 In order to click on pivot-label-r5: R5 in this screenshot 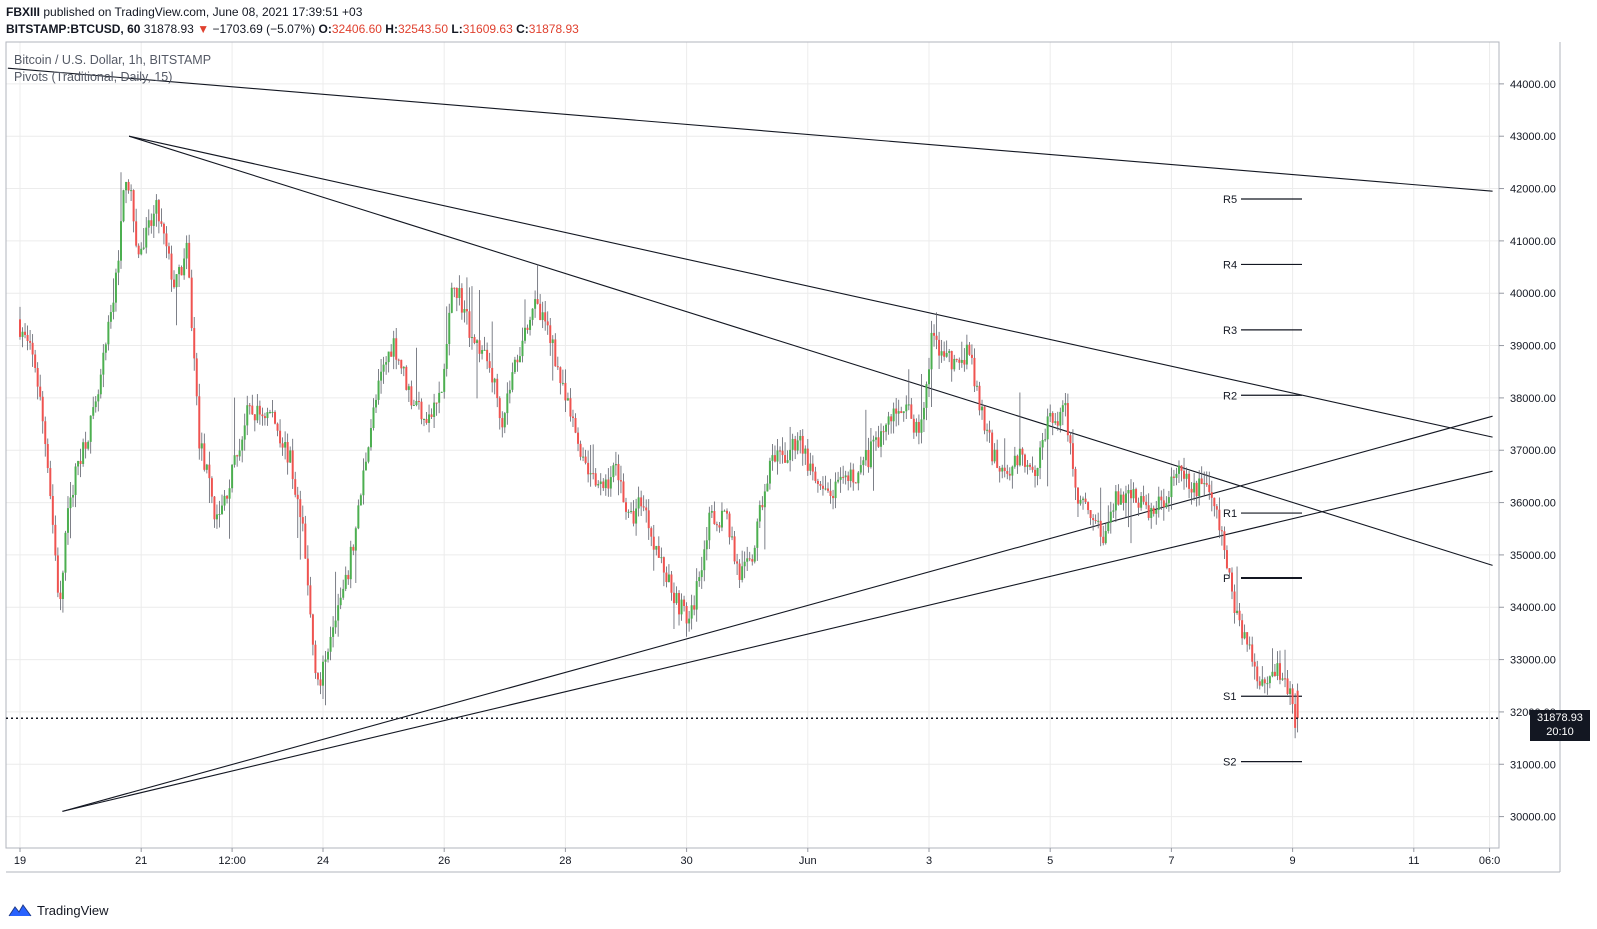, I will do `click(1230, 200)`.